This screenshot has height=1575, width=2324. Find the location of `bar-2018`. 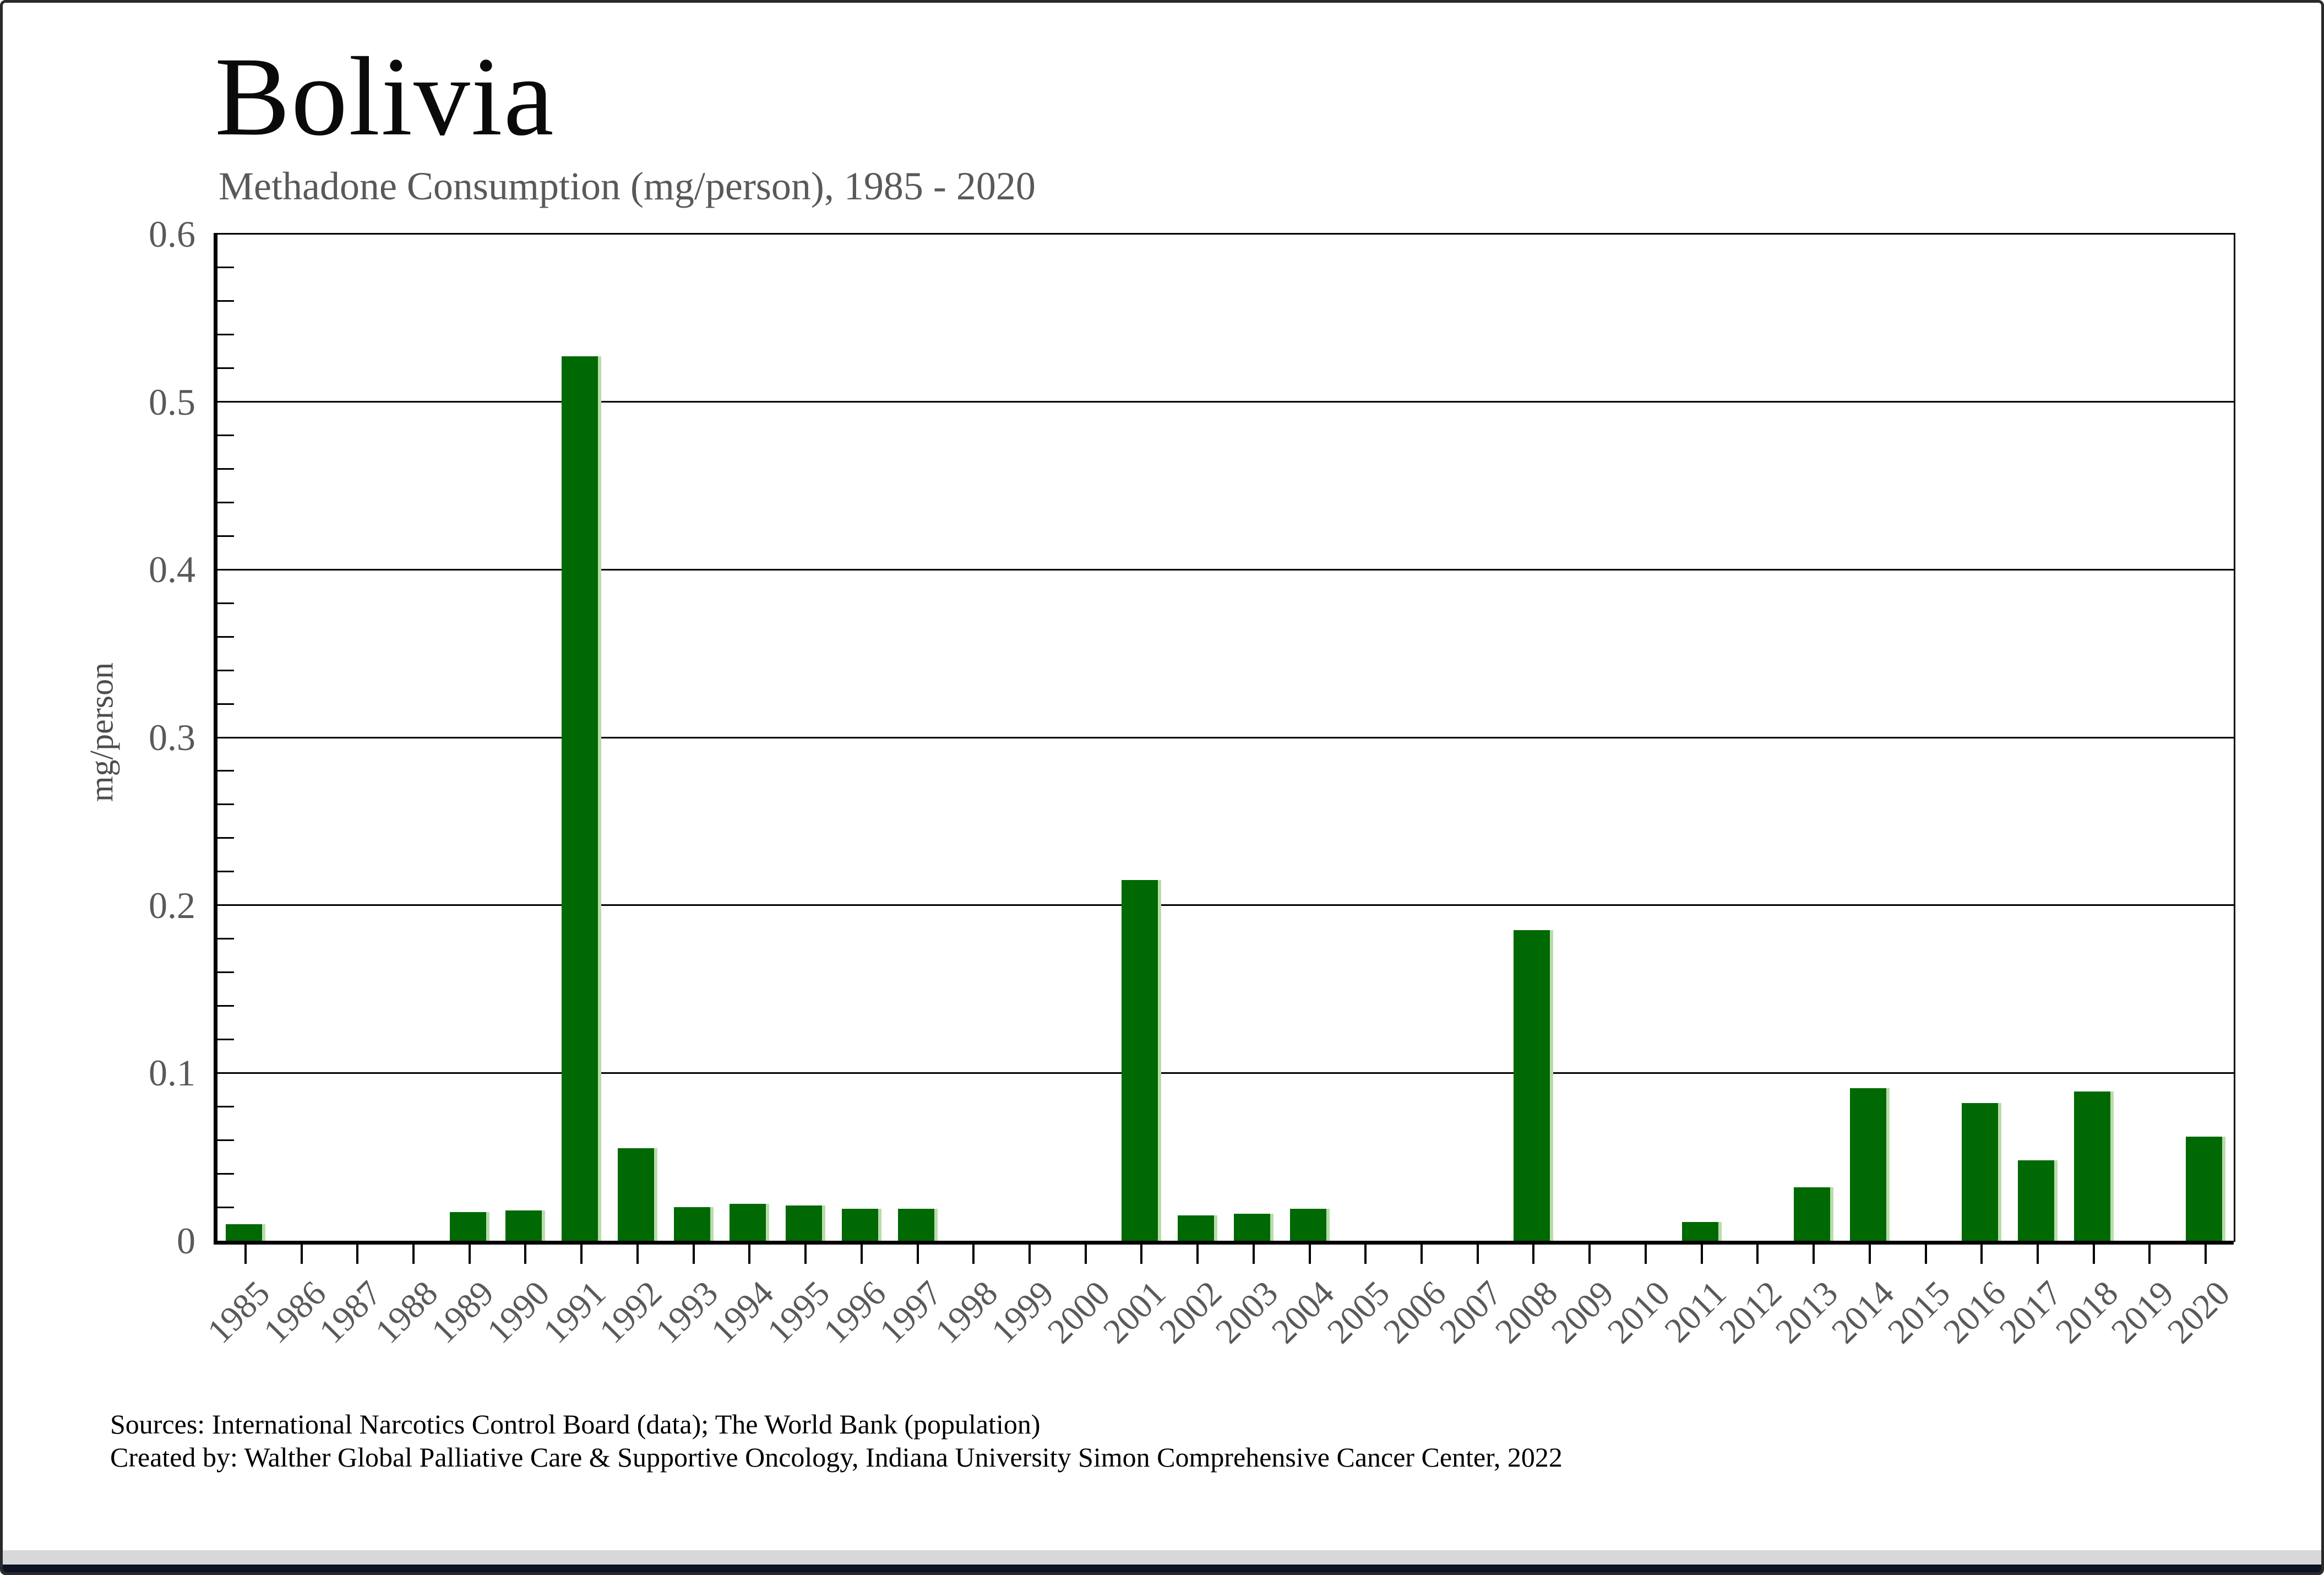

bar-2018 is located at coordinates (2093, 1166).